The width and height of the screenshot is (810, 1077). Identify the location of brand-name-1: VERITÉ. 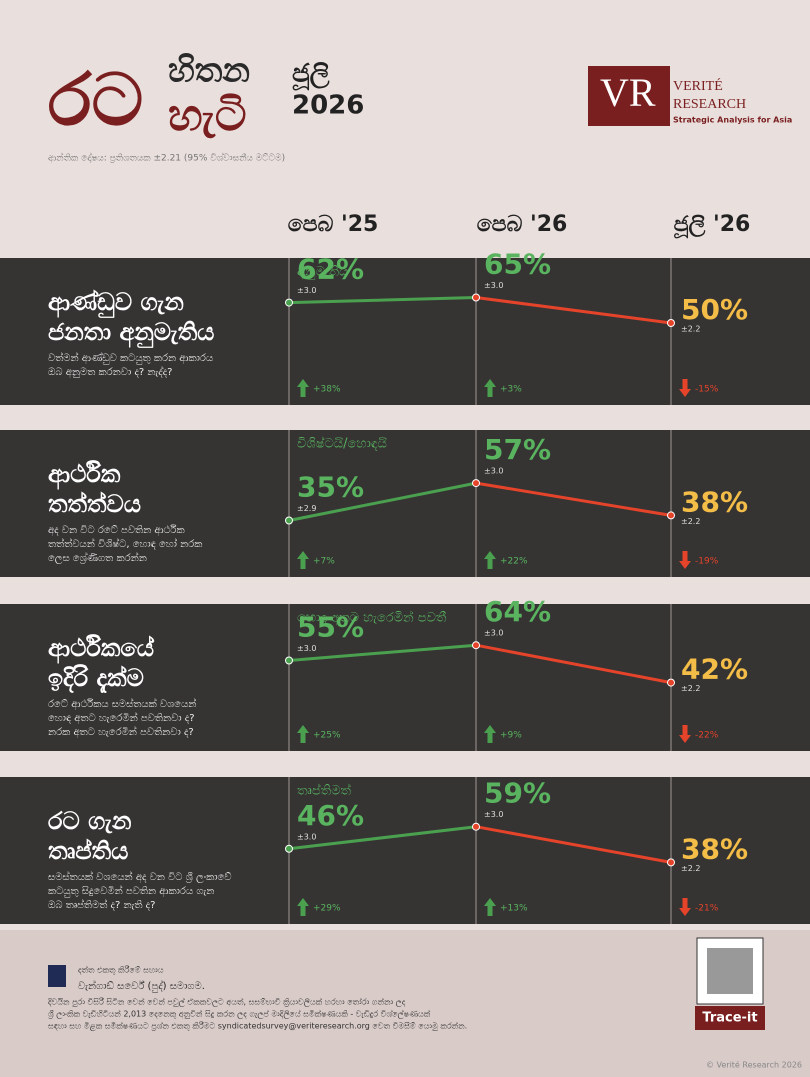
(698, 85).